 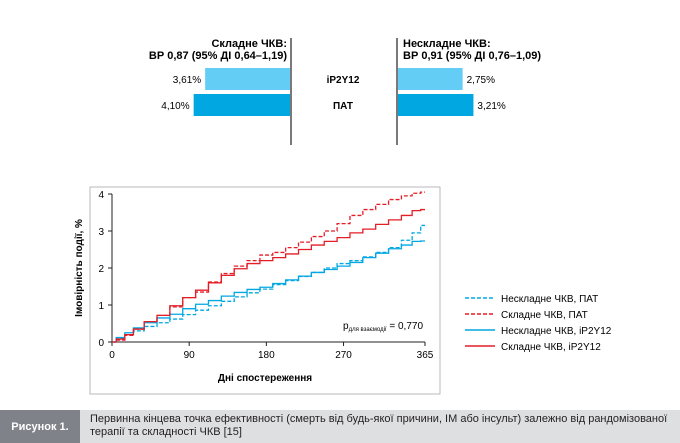 I want to click on bar-left-pat-label: 4,10%, so click(x=175, y=106).